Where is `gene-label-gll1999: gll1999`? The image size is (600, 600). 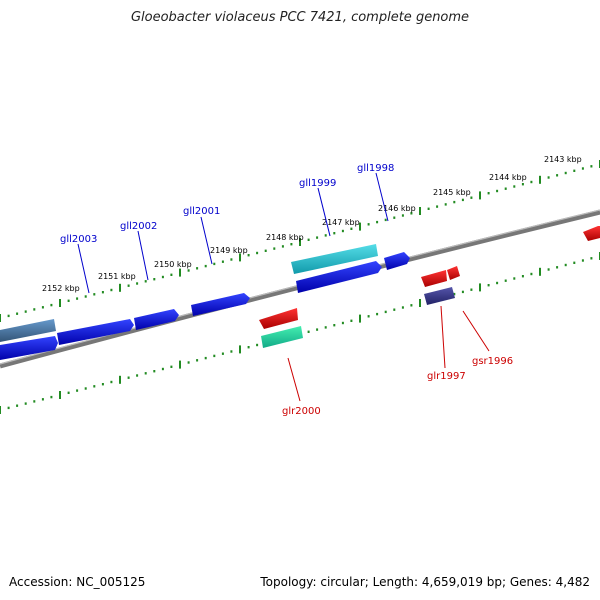
gene-label-gll1999: gll1999 is located at coordinates (317, 183).